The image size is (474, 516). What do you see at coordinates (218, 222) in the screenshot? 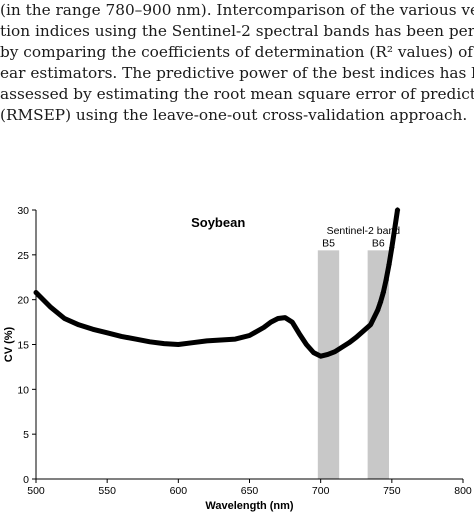
I see `chart-title: Soybean` at bounding box center [218, 222].